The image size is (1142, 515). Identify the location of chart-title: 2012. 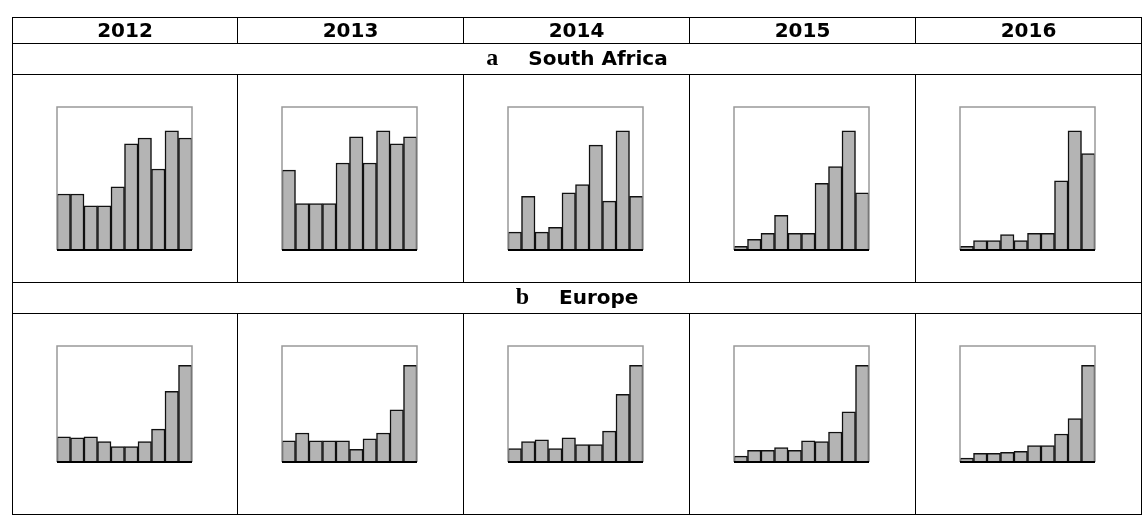
(125, 30).